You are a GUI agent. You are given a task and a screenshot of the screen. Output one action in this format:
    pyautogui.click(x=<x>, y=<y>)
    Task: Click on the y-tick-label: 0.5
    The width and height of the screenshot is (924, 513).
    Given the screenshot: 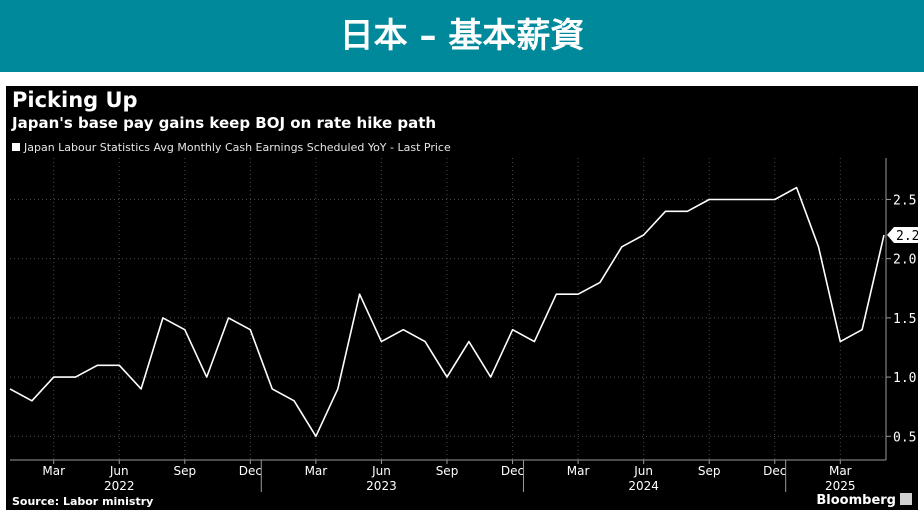 What is the action you would take?
    pyautogui.click(x=904, y=437)
    